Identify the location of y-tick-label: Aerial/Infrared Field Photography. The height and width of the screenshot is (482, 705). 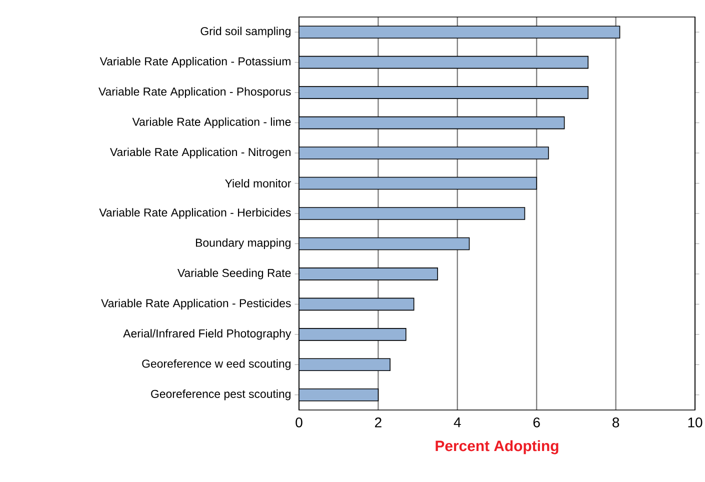
(207, 334).